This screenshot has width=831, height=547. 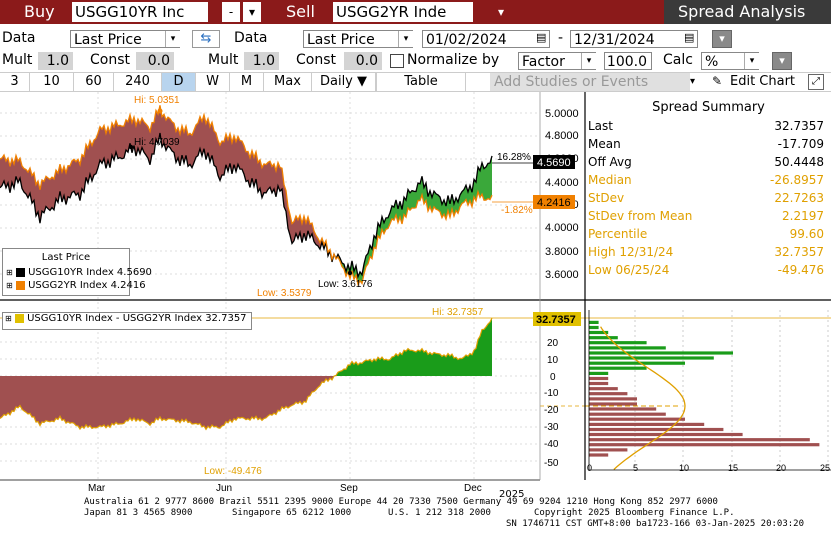 What do you see at coordinates (17, 60) in the screenshot?
I see `mult-label: Mult` at bounding box center [17, 60].